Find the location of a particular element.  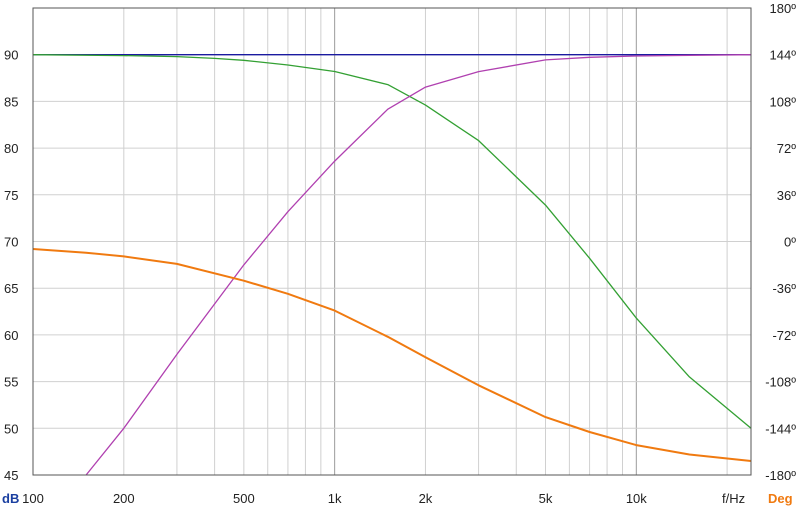

x-tick-label: 100 is located at coordinates (33, 498).